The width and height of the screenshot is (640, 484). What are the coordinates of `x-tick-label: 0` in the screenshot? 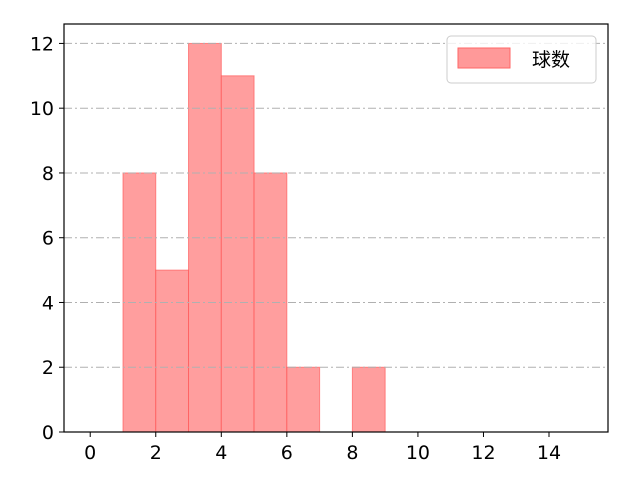 It's located at (90, 453).